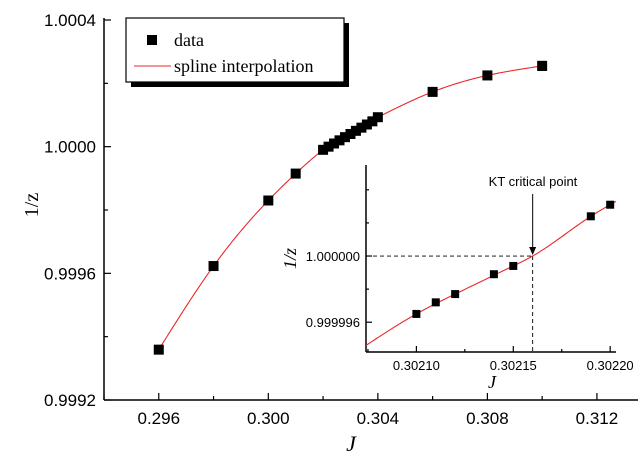 This screenshot has height=460, width=642. Describe the element at coordinates (268, 418) in the screenshot. I see `x-tick-label: 0.300` at that location.